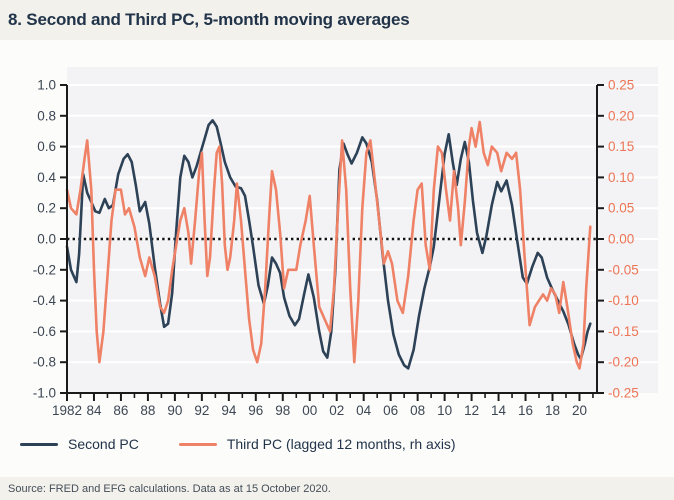 The image size is (674, 500). I want to click on legend-label-third-pc: Third PC (lagged 12 months, rh axis), so click(341, 444).